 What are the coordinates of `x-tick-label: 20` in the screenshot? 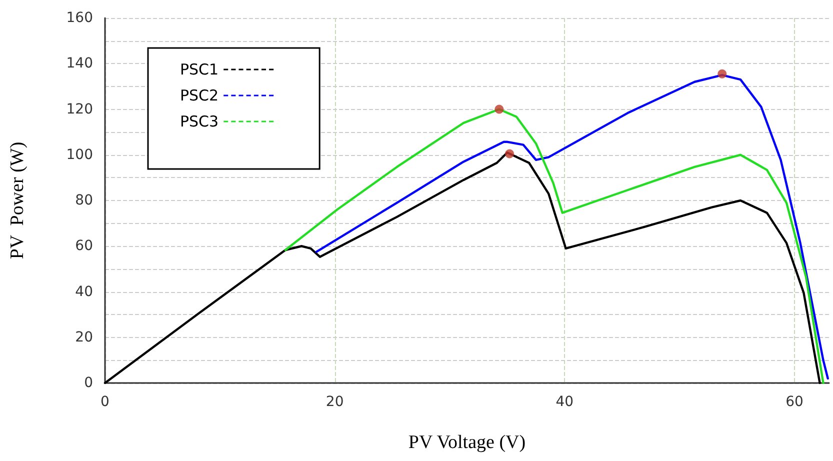 It's located at (335, 402).